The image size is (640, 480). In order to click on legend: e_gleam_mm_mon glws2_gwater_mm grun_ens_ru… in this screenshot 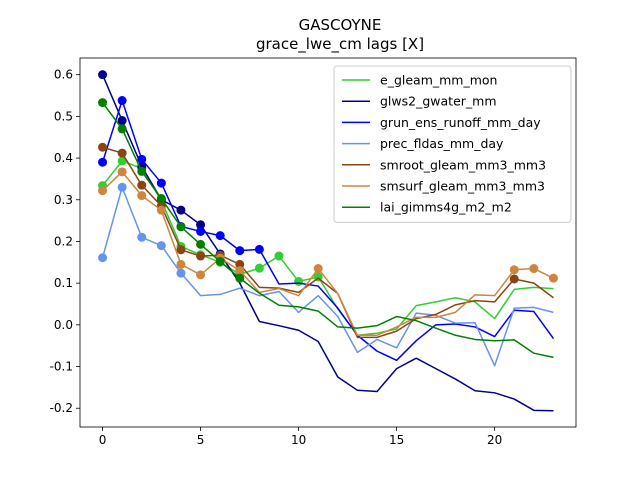, I will do `click(452, 144)`.